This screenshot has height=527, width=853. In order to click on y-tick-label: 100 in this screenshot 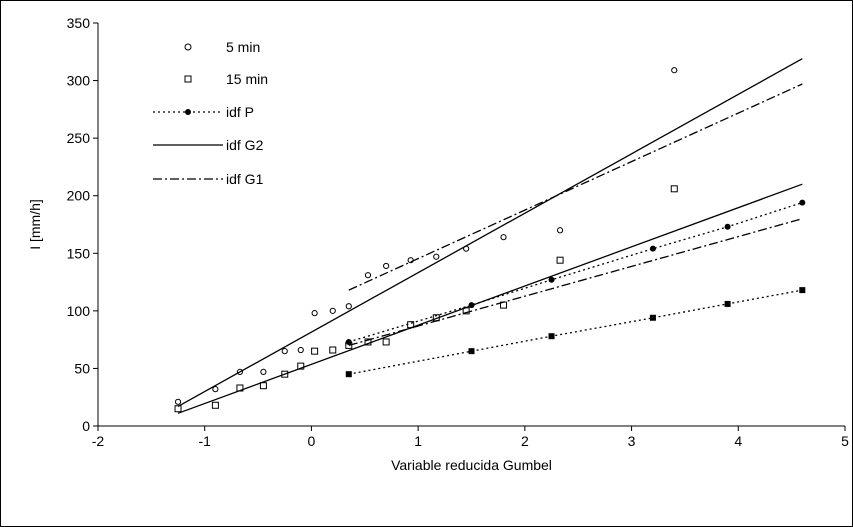, I will do `click(79, 311)`.